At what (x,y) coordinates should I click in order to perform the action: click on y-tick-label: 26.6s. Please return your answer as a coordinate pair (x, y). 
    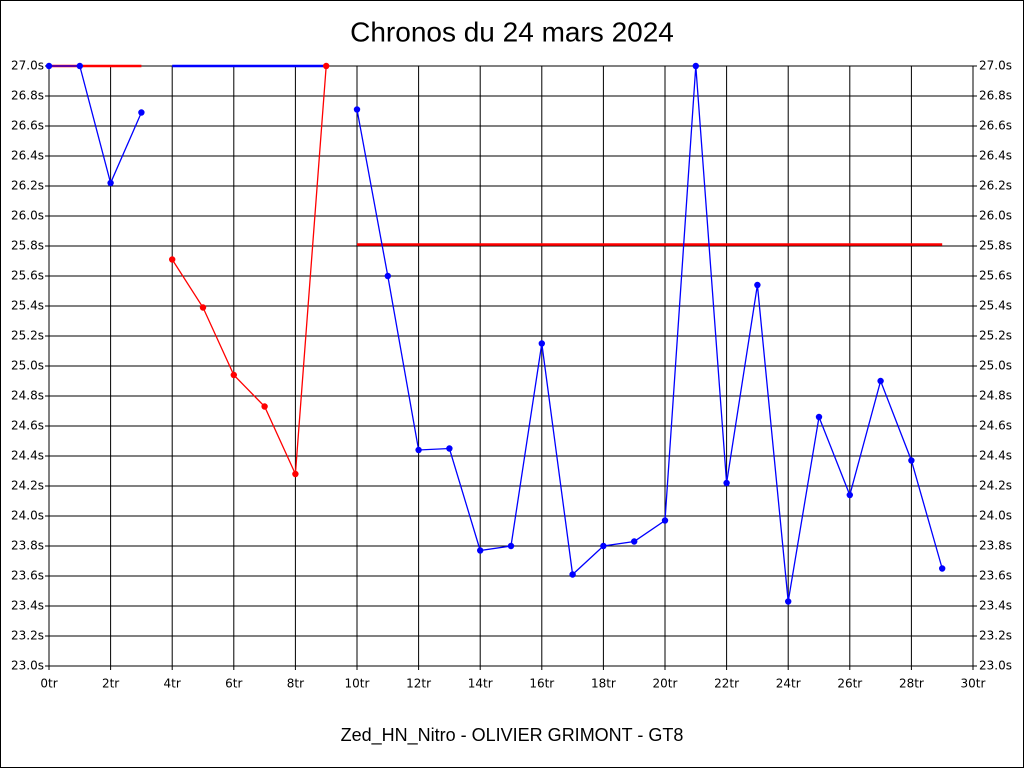
    Looking at the image, I should click on (27, 126).